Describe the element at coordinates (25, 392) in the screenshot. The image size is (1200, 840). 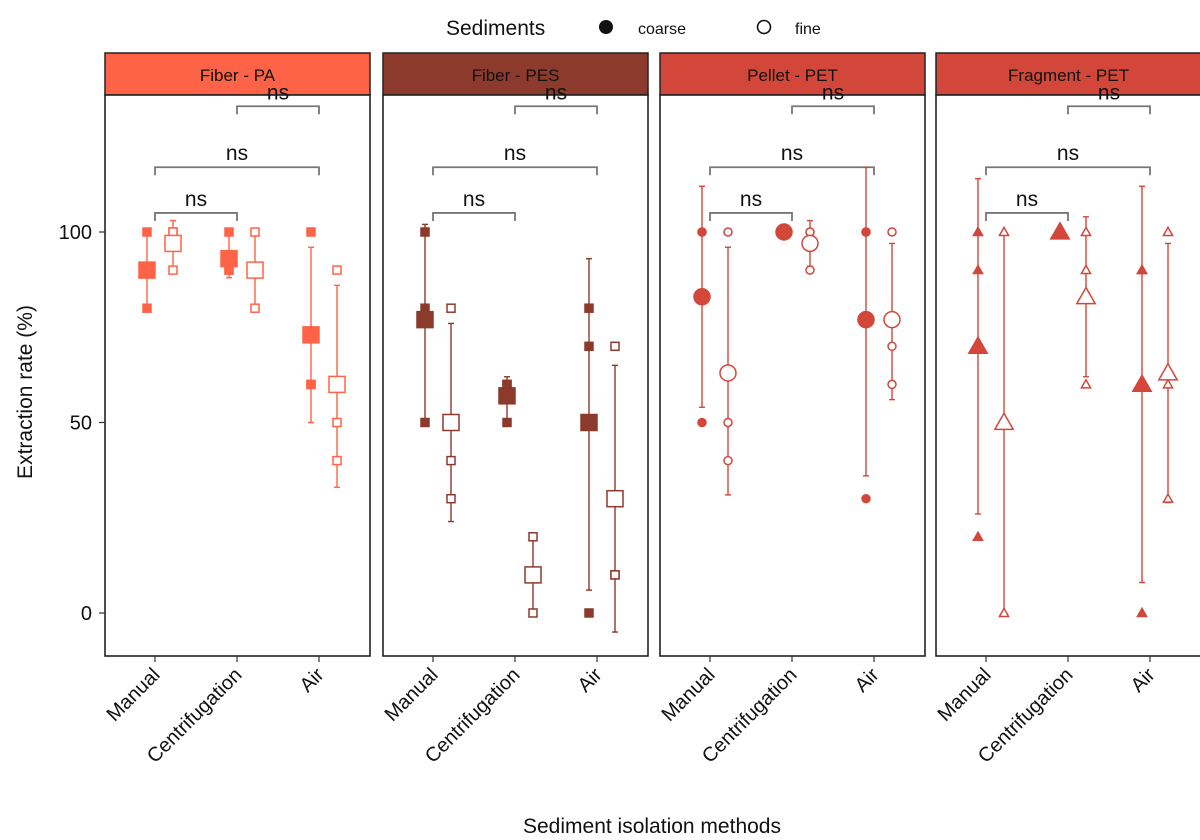
I see `y-axis-title: Extraction rate (%)` at that location.